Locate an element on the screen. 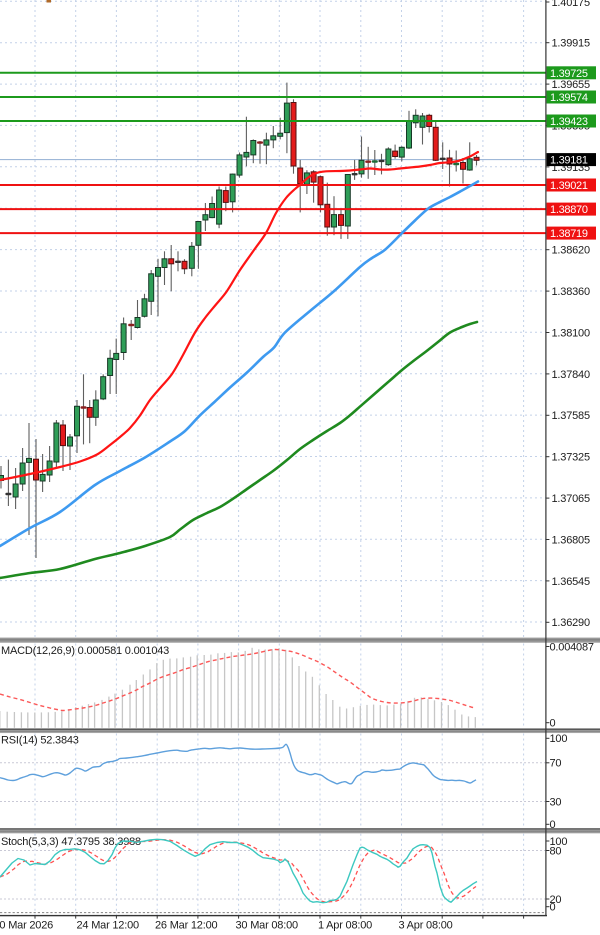 The image size is (600, 935). svg-text: Stoch(5,3,3) 47.3795 38.3988 is located at coordinates (71, 842).